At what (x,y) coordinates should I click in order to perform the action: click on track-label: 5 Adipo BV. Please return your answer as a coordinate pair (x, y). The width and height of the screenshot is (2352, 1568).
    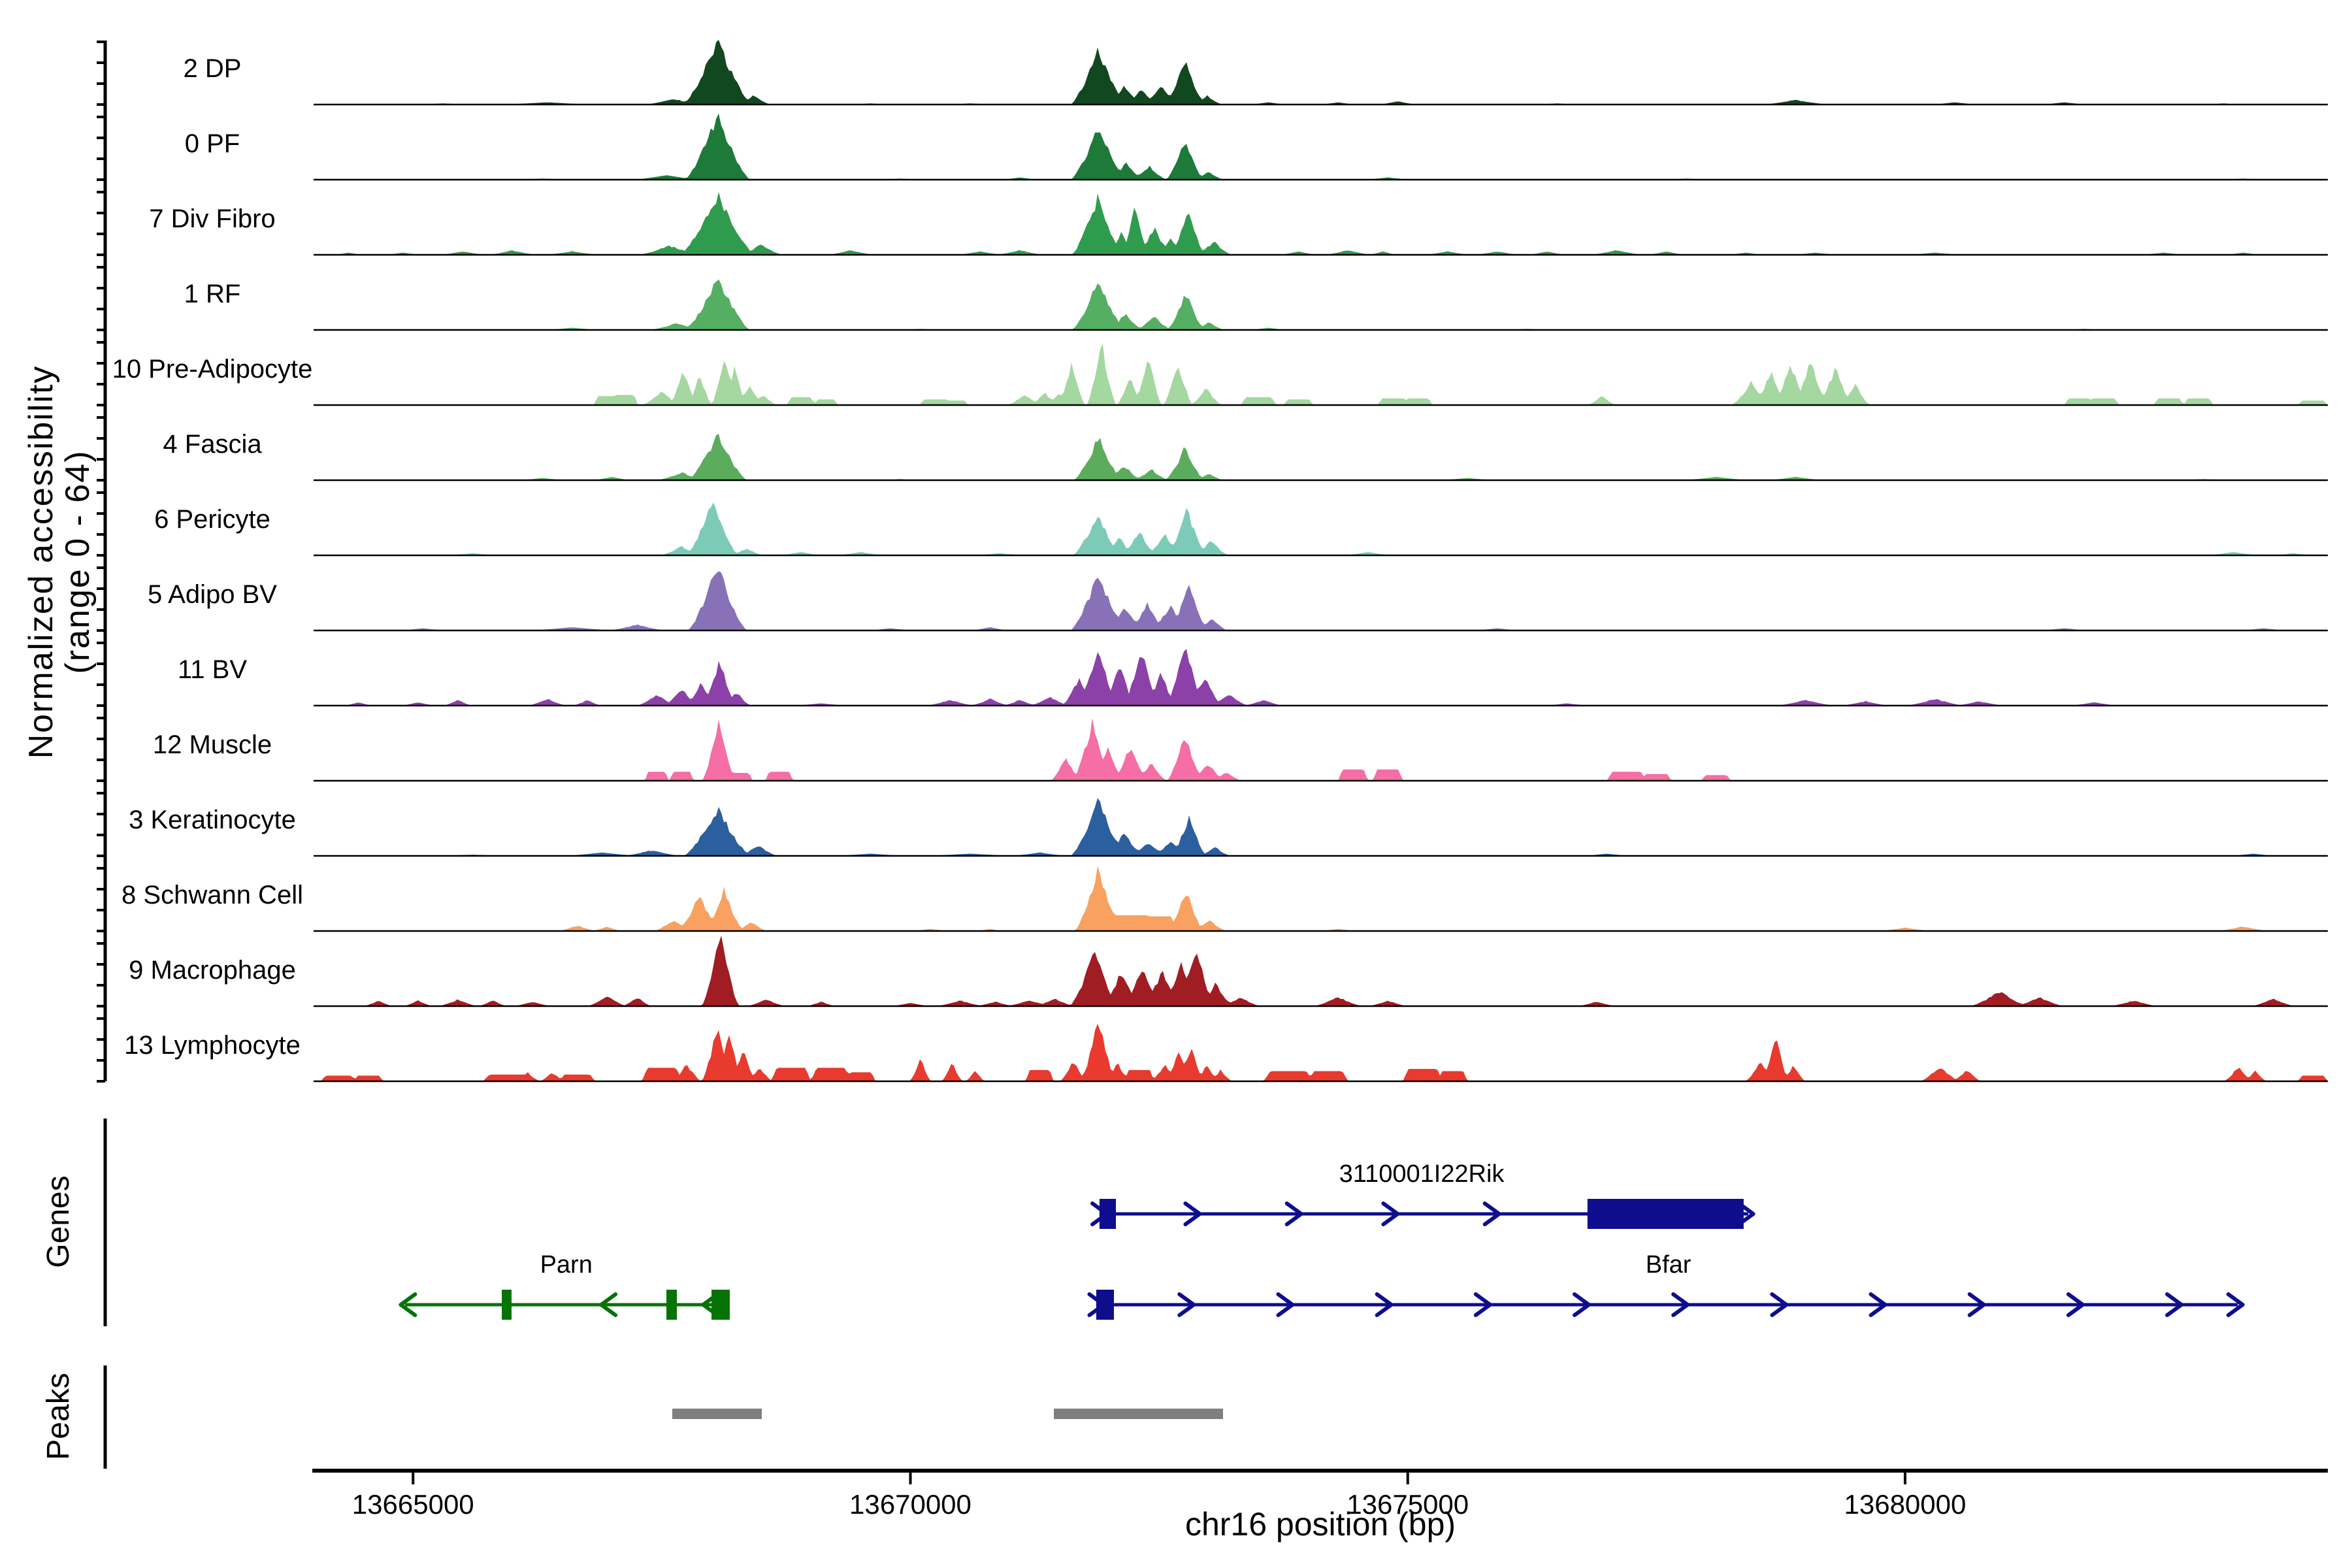
    Looking at the image, I should click on (212, 594).